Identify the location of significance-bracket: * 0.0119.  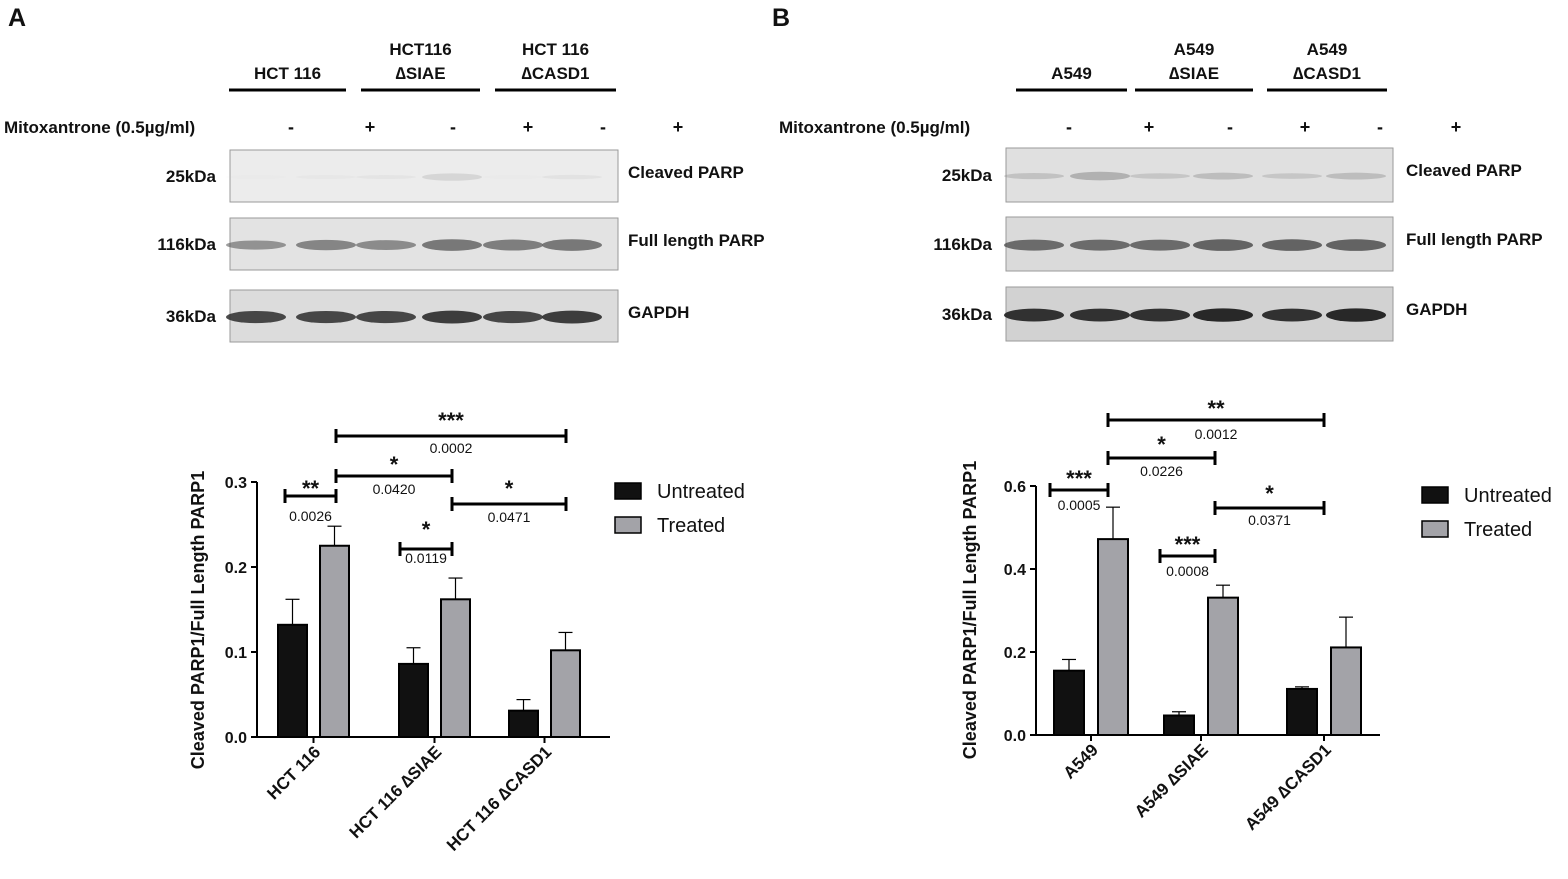
(426, 541).